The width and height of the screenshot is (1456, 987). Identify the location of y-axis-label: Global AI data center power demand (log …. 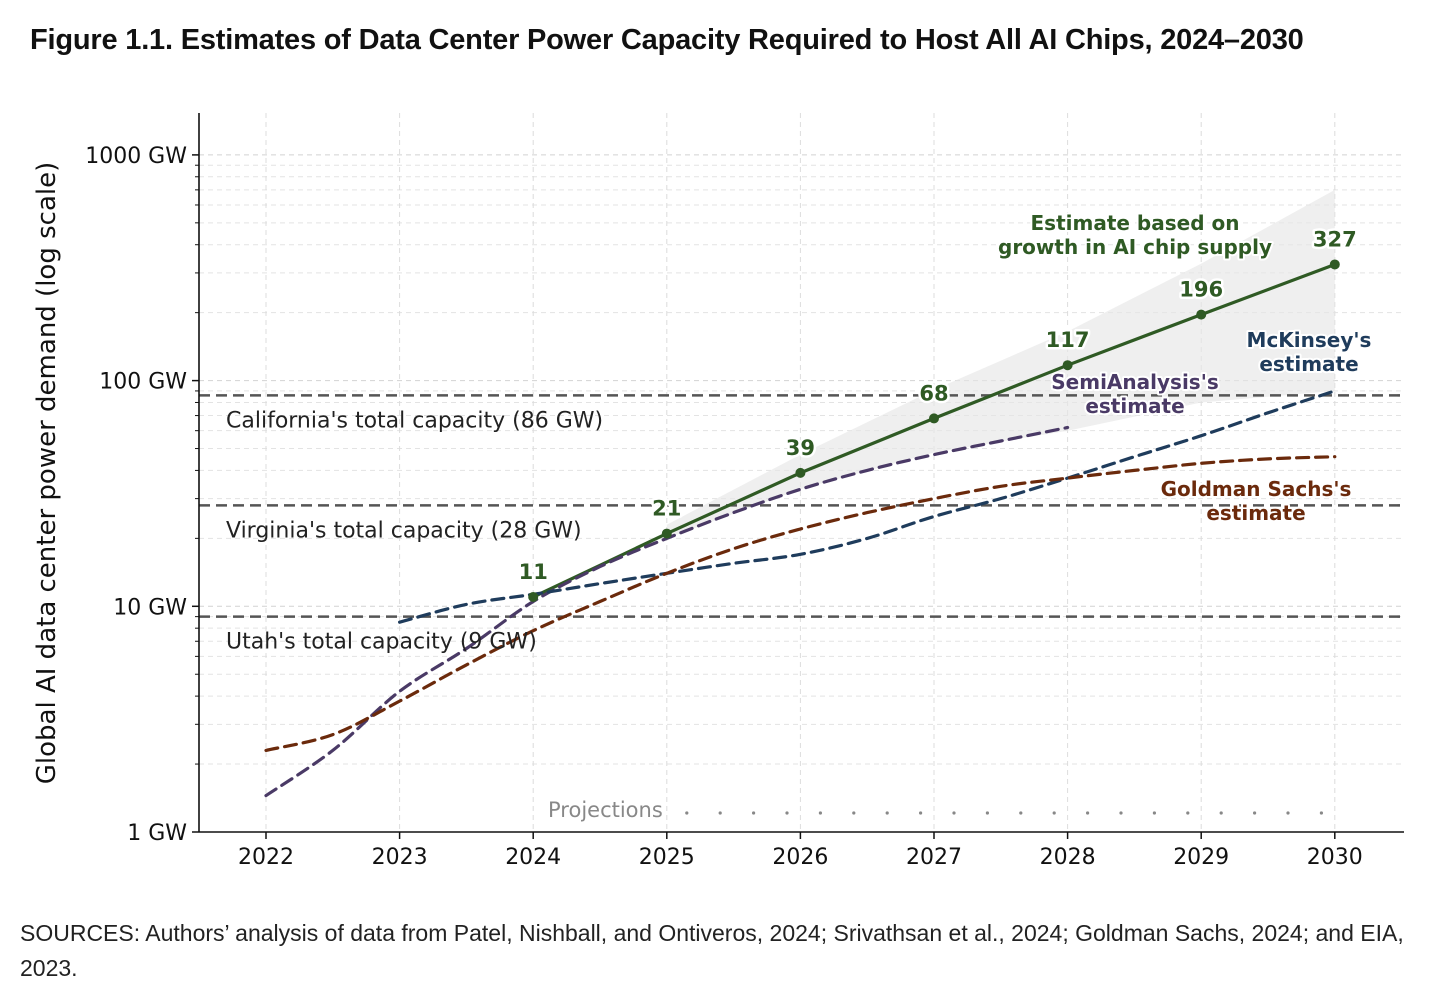
(47, 473).